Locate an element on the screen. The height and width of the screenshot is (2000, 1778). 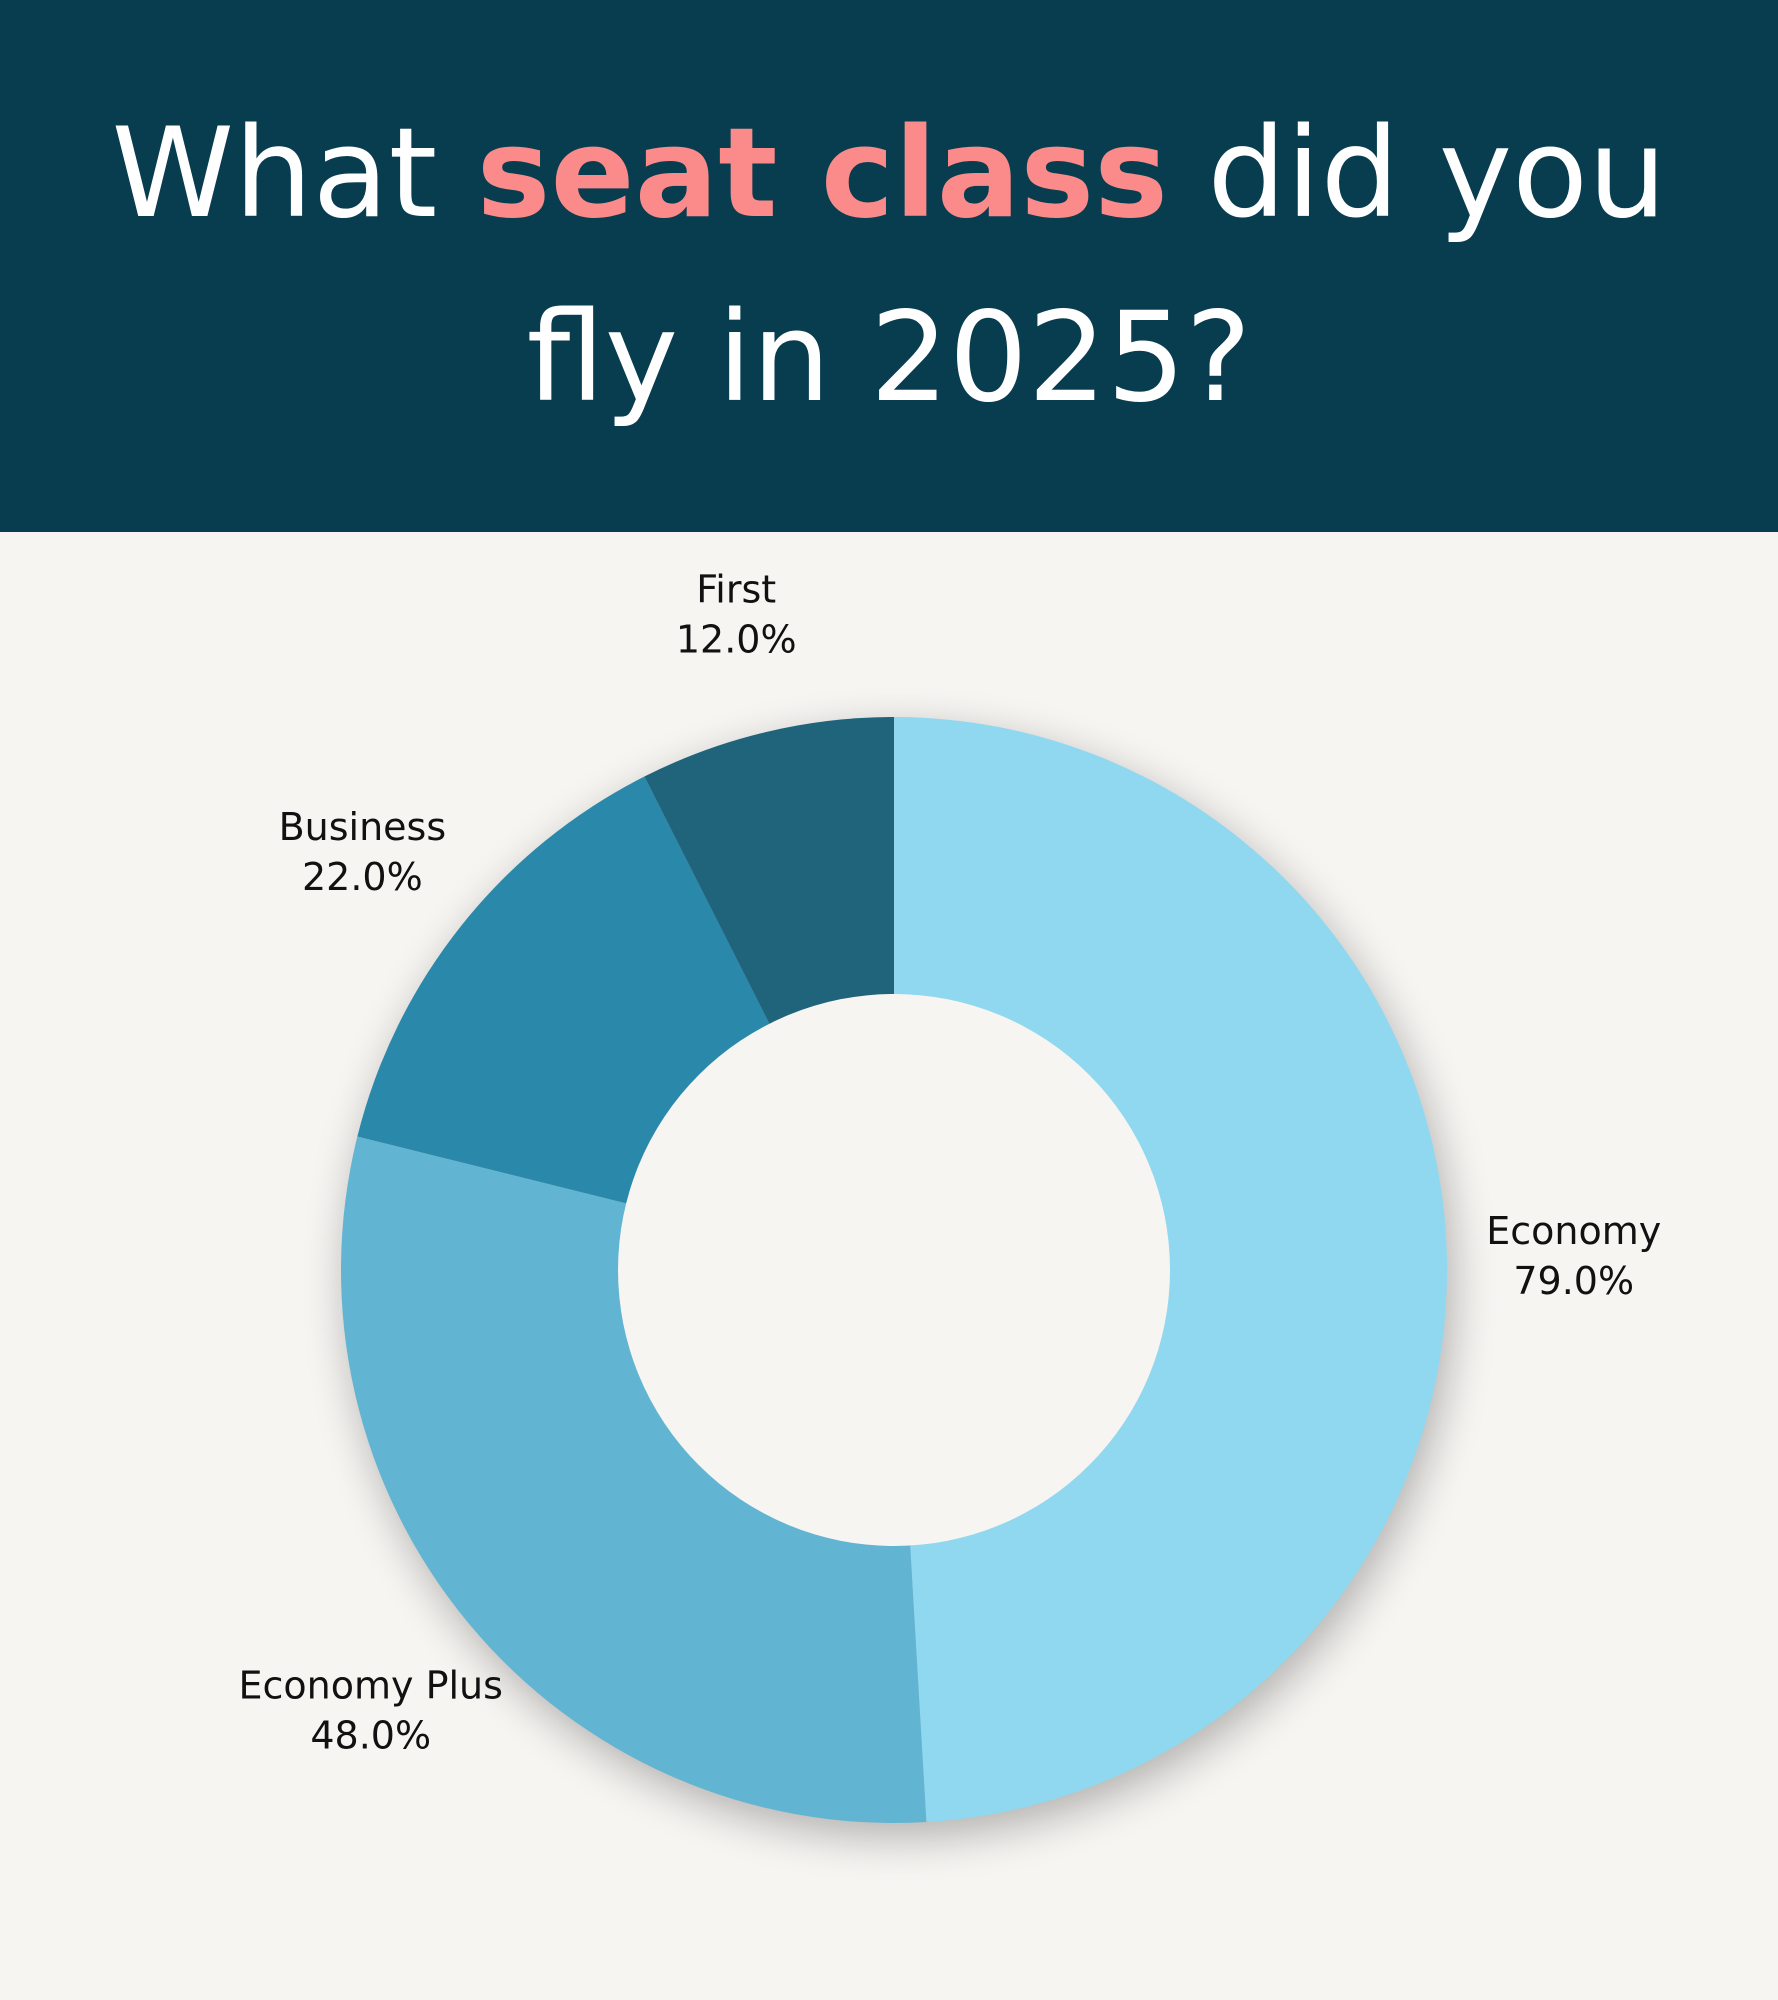
chart-title-line-2: fly in 2025? is located at coordinates (889, 358).